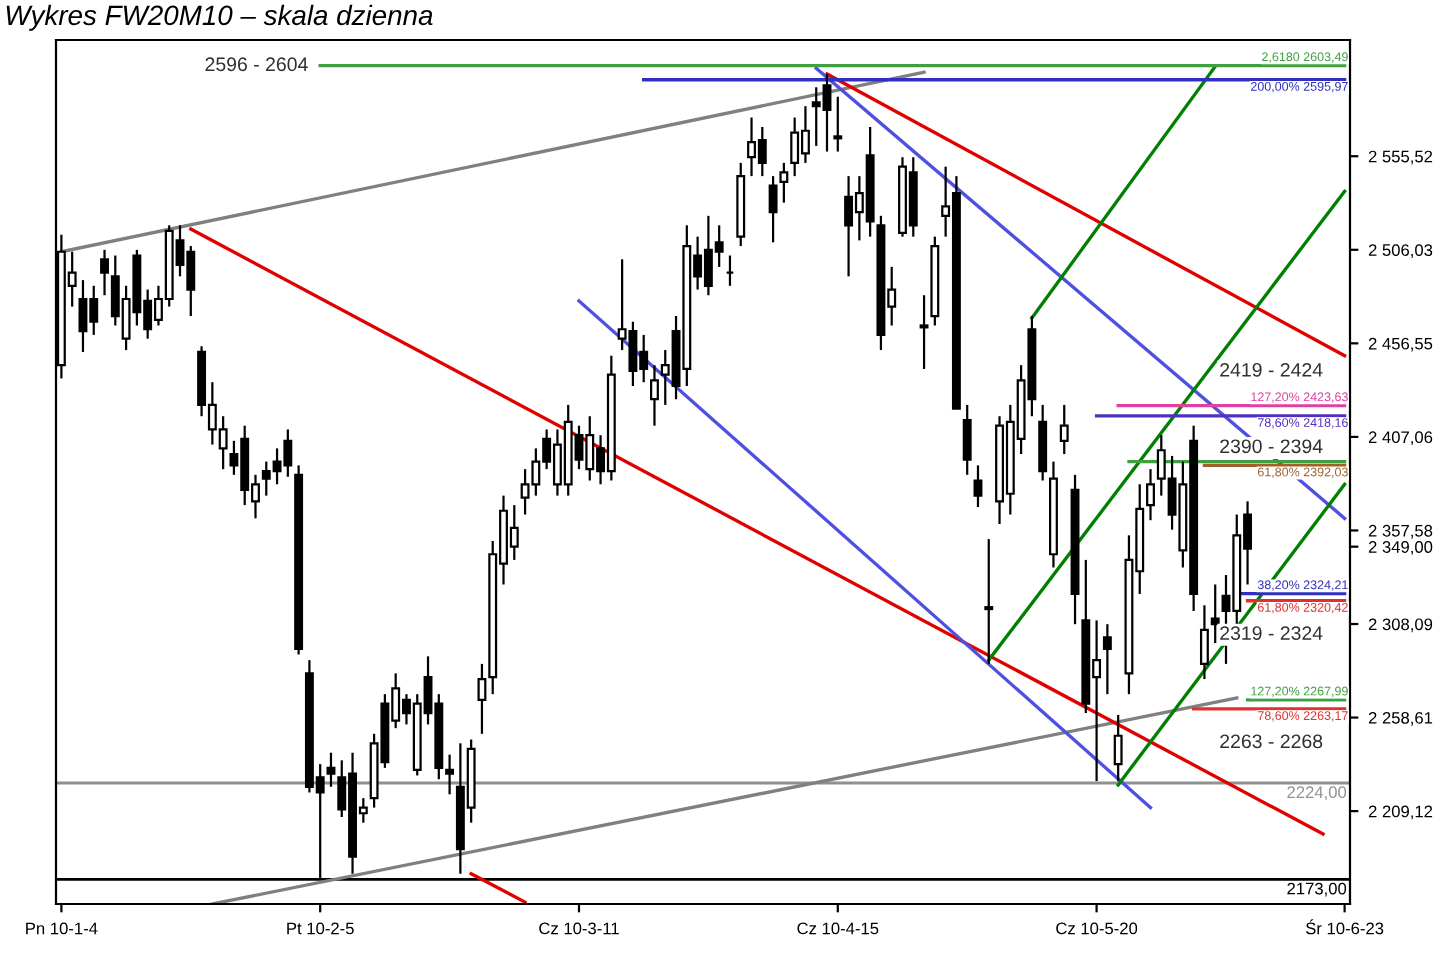 Image resolution: width=1436 pixels, height=956 pixels. I want to click on annotation: 2596 - 2604, so click(256, 64).